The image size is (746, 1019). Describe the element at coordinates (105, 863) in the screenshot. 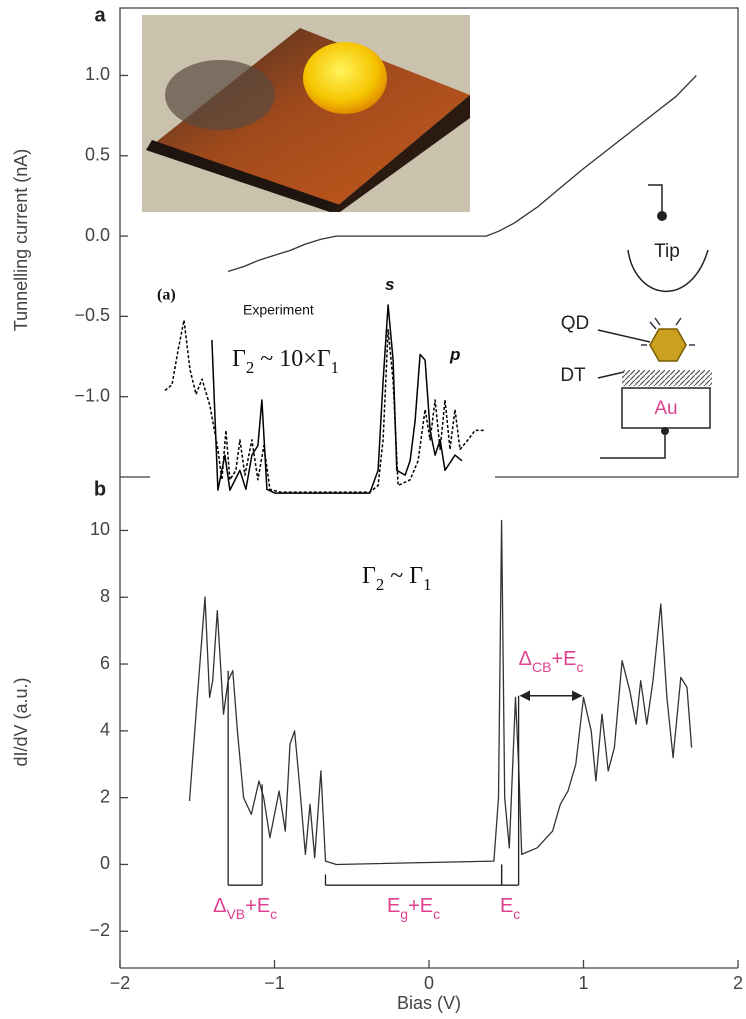

I see `y-tick-label: 0` at that location.